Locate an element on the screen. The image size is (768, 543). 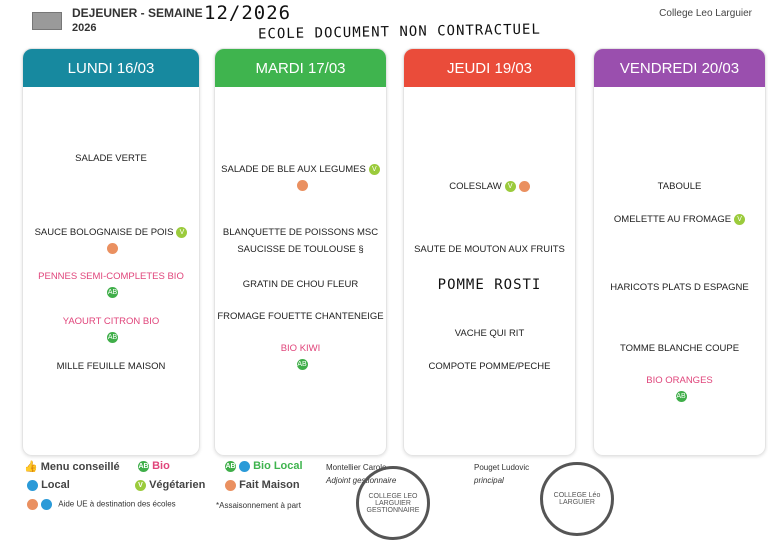
menu-item: BIO KIWI is located at coordinates (300, 348).